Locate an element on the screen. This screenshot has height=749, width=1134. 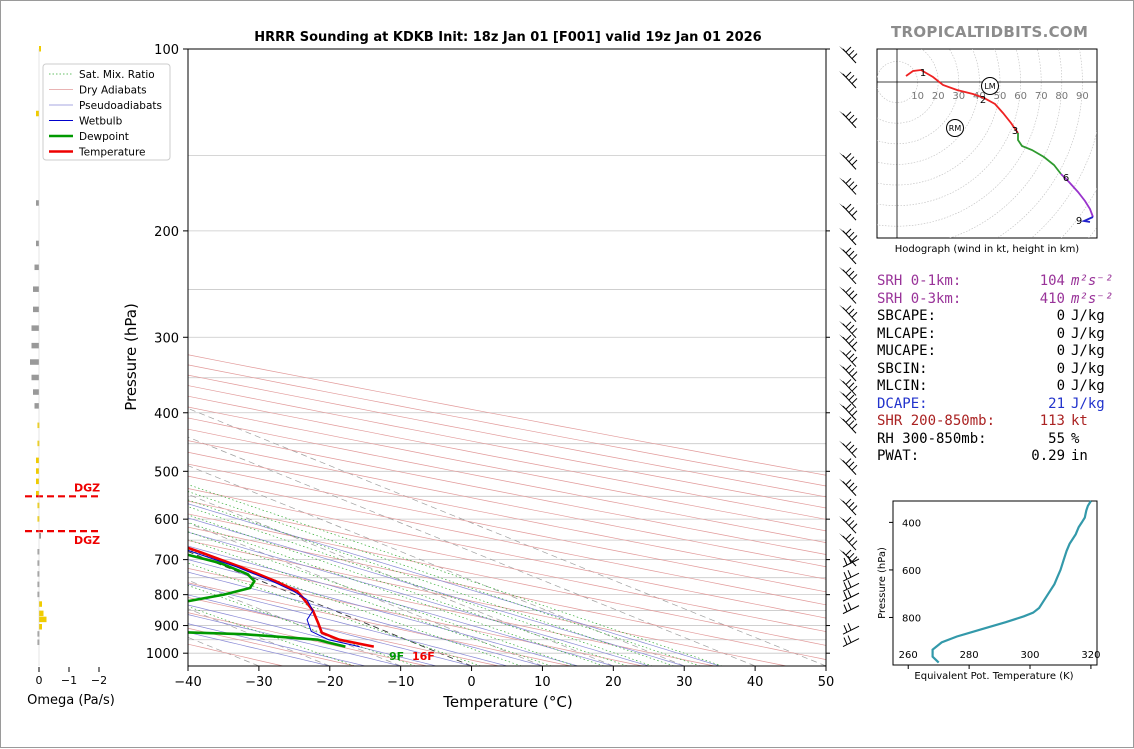
dgz-label: DGZ is located at coordinates (87, 540).